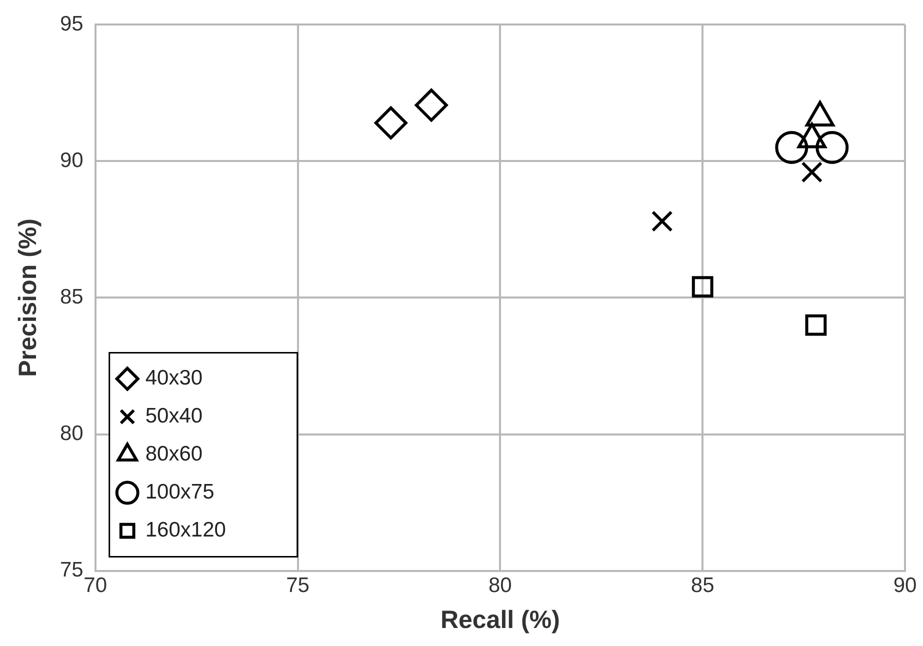  What do you see at coordinates (28, 297) in the screenshot?
I see `y-axis-title: Precision (%)` at bounding box center [28, 297].